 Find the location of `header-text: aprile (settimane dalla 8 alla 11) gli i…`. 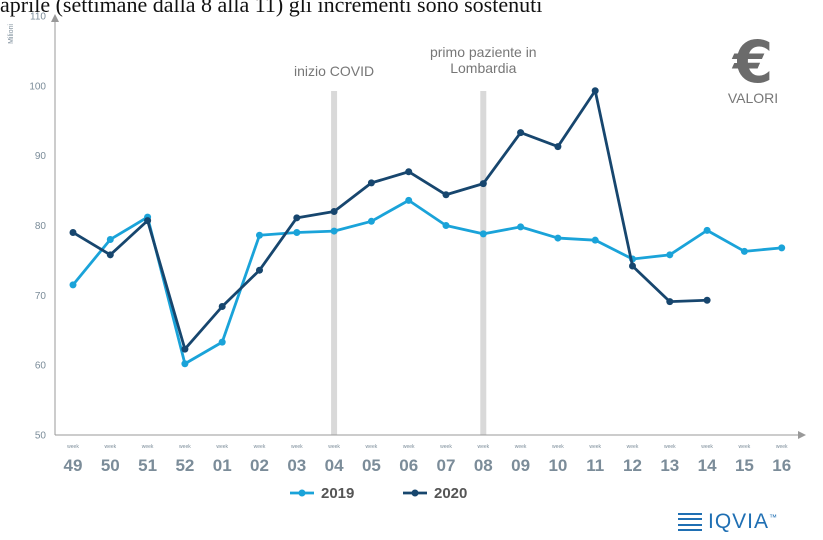

header-text: aprile (settimane dalla 8 alla 11) gli i… is located at coordinates (271, 8).